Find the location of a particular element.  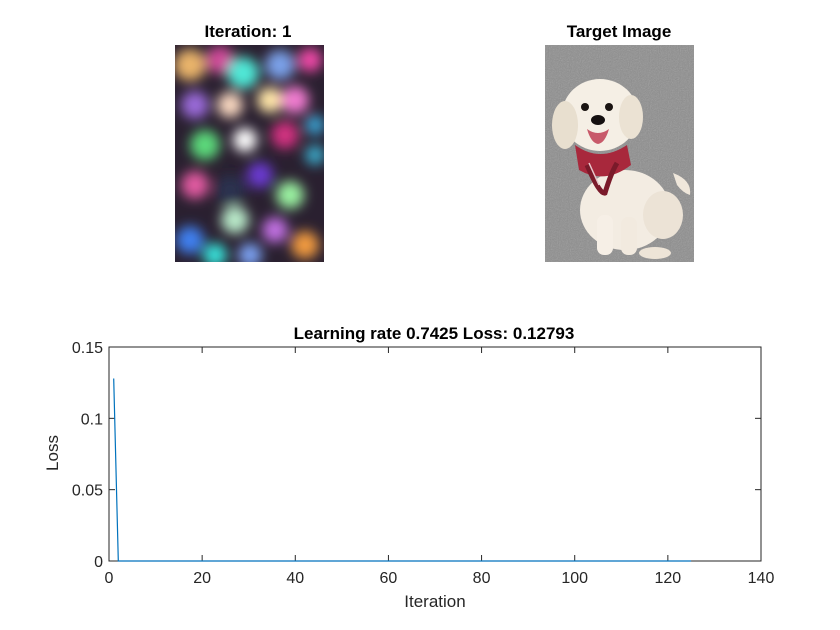

y-tick-label: 0 is located at coordinates (98, 562).